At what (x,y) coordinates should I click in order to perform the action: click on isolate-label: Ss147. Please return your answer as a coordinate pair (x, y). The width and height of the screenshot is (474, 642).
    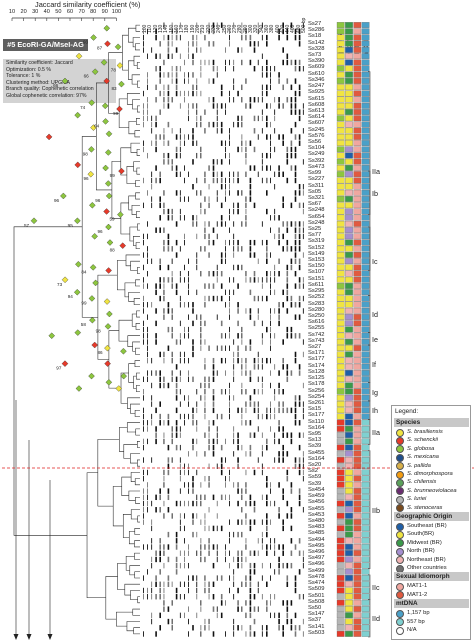
    Looking at the image, I should click on (316, 614).